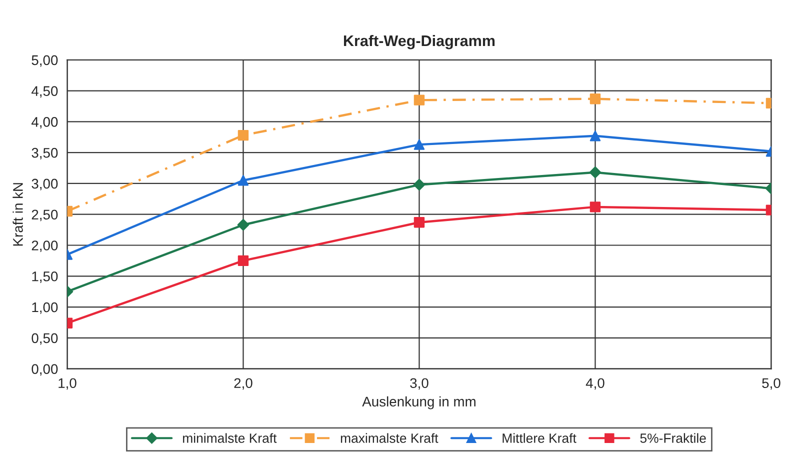 The image size is (791, 461). Describe the element at coordinates (45, 339) in the screenshot. I see `y-tick-label: 0,50` at that location.